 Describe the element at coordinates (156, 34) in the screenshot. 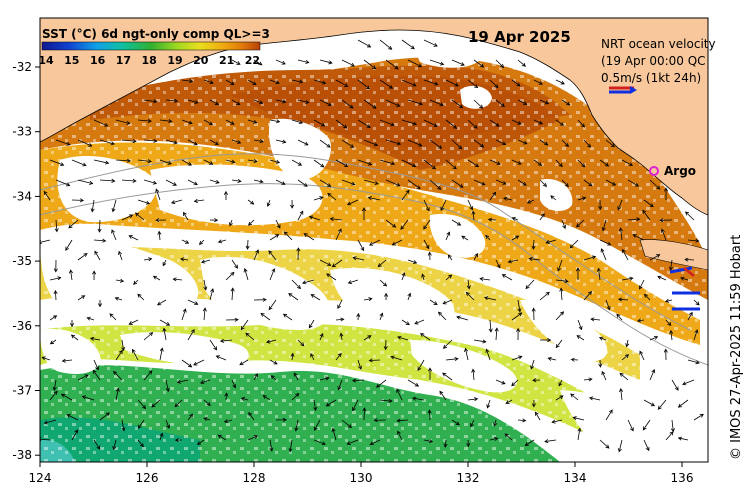

I see `colorbar-title: SST (°C) 6d ngt-only comp QL>=3` at that location.